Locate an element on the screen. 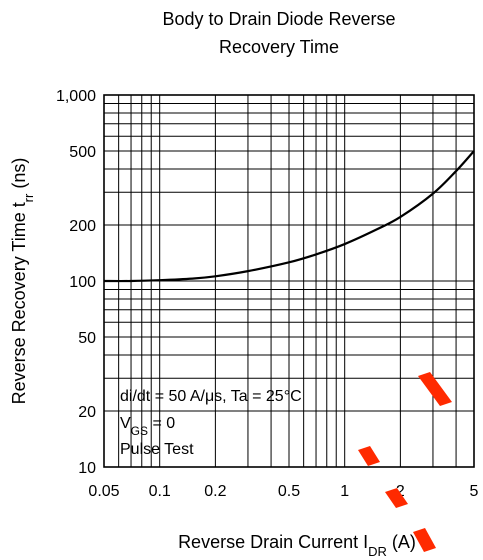 This screenshot has height=560, width=483. x-tick-label: 2 is located at coordinates (400, 491).